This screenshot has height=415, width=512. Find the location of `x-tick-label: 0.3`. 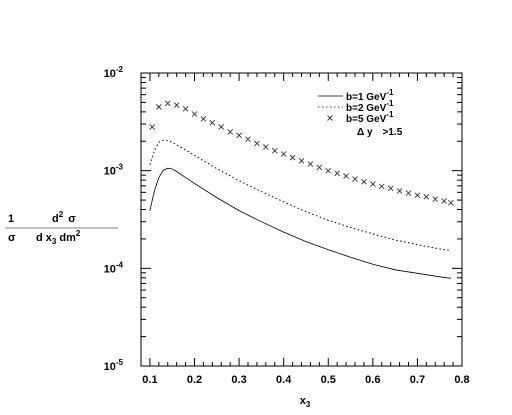

x-tick-label: 0.3 is located at coordinates (238, 380).